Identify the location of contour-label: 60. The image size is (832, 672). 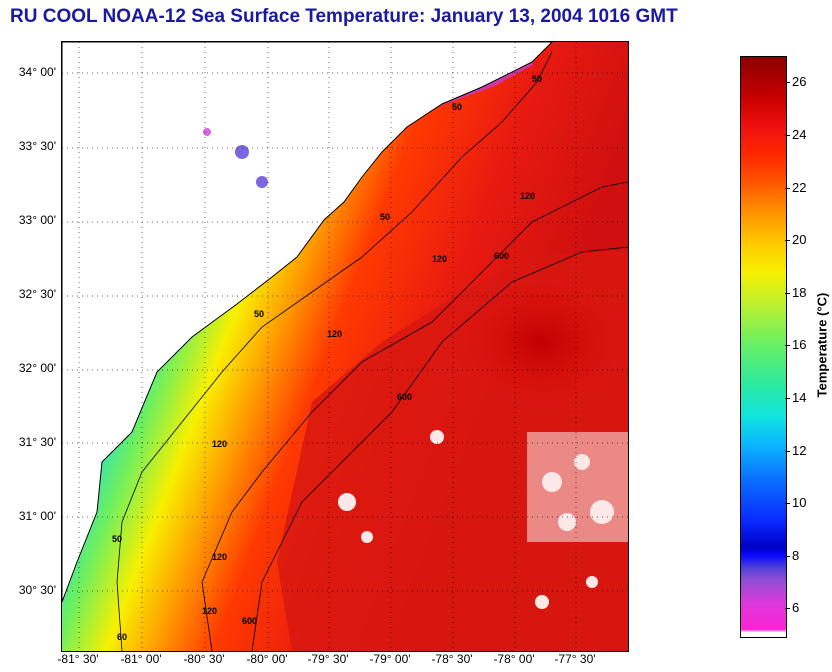
(122, 637).